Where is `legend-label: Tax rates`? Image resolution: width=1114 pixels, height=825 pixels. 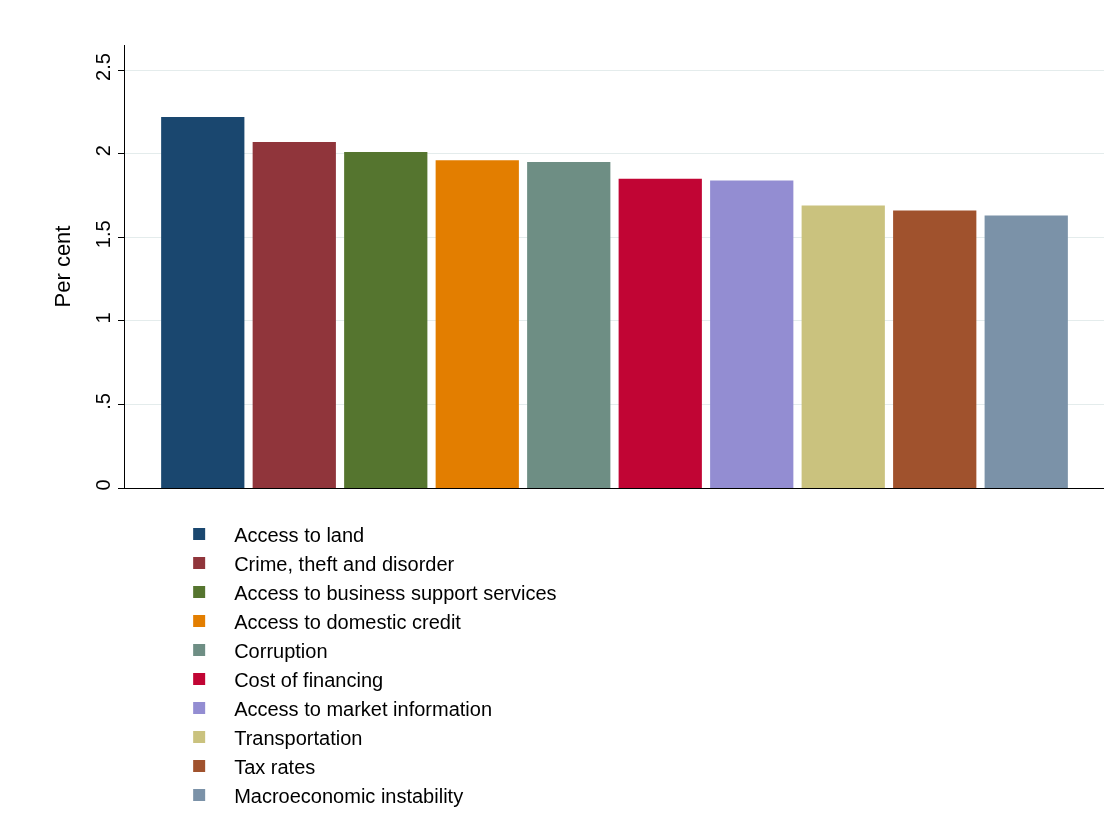
legend-label: Tax rates is located at coordinates (275, 766).